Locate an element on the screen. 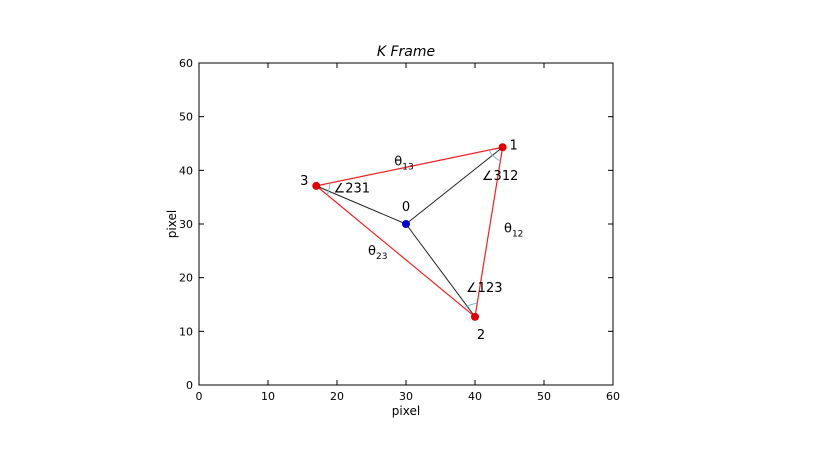 This screenshot has height=467, width=830. y-axis-label: pixel is located at coordinates (172, 224).